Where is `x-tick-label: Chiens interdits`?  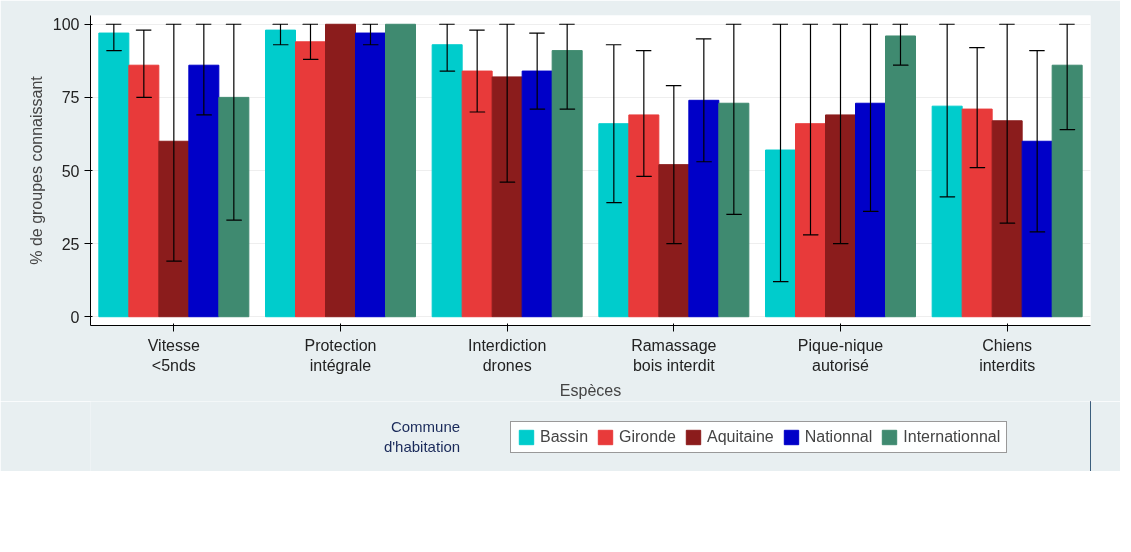 x-tick-label: Chiens interdits is located at coordinates (1007, 355).